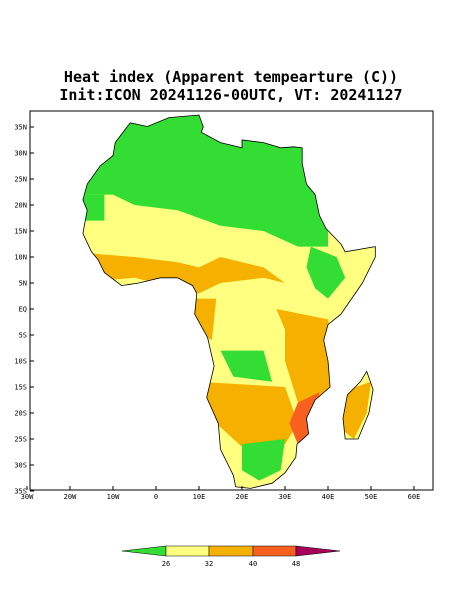  What do you see at coordinates (20, 492) in the screenshot?
I see `lat-label: 35S` at bounding box center [20, 492].